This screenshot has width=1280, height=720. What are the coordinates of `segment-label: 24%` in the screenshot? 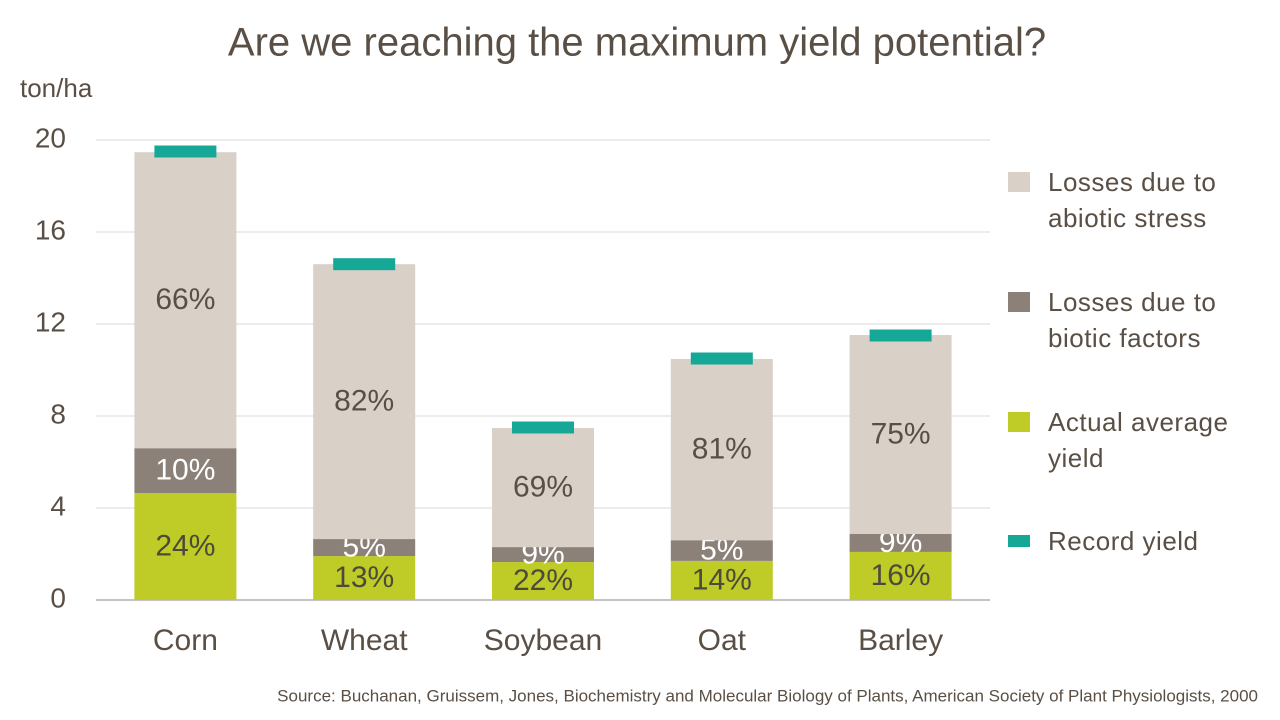 It's located at (185, 545).